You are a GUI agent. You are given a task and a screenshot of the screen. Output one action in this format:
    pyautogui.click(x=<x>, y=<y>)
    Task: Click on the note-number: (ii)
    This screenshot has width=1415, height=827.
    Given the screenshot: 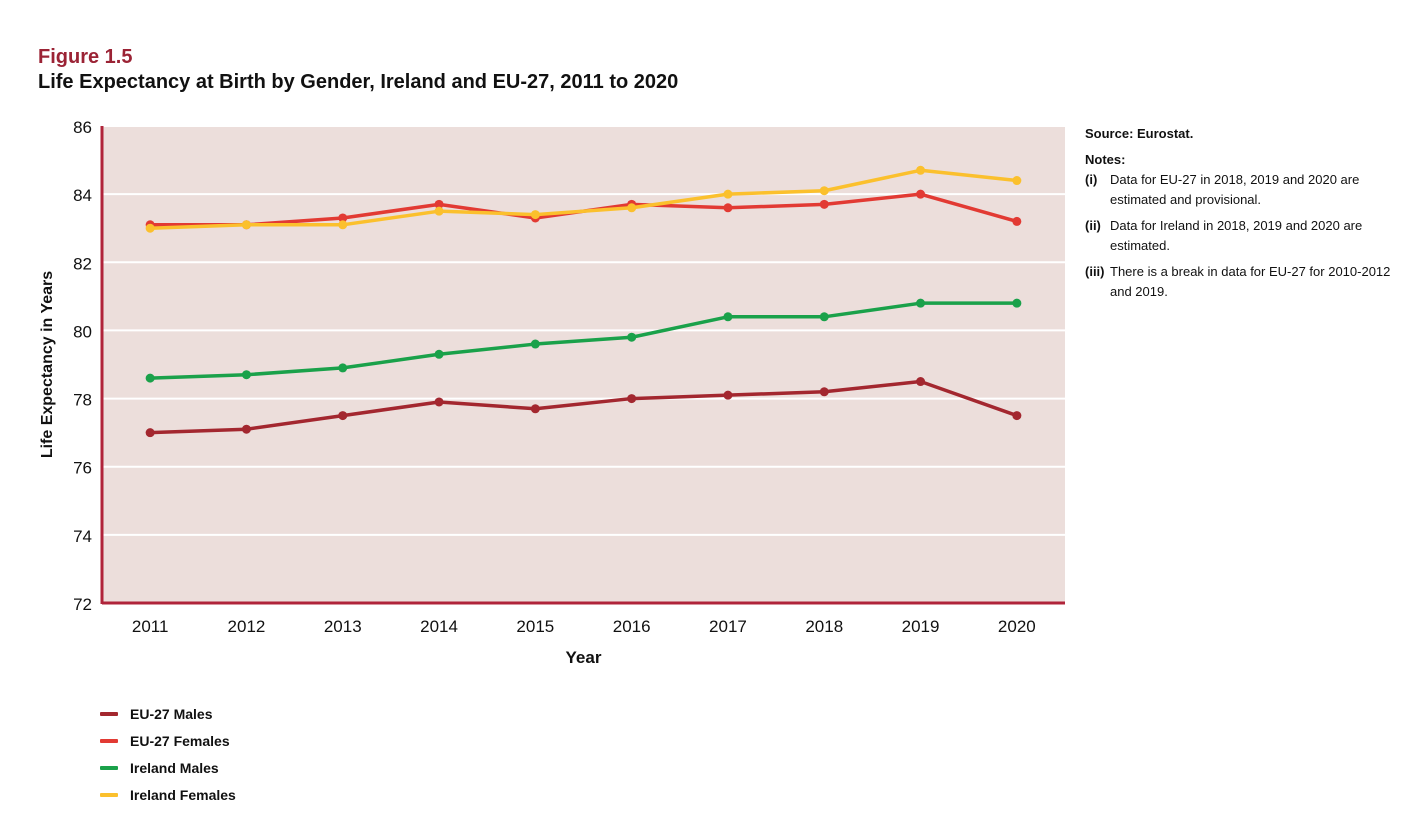 What is the action you would take?
    pyautogui.click(x=1093, y=225)
    